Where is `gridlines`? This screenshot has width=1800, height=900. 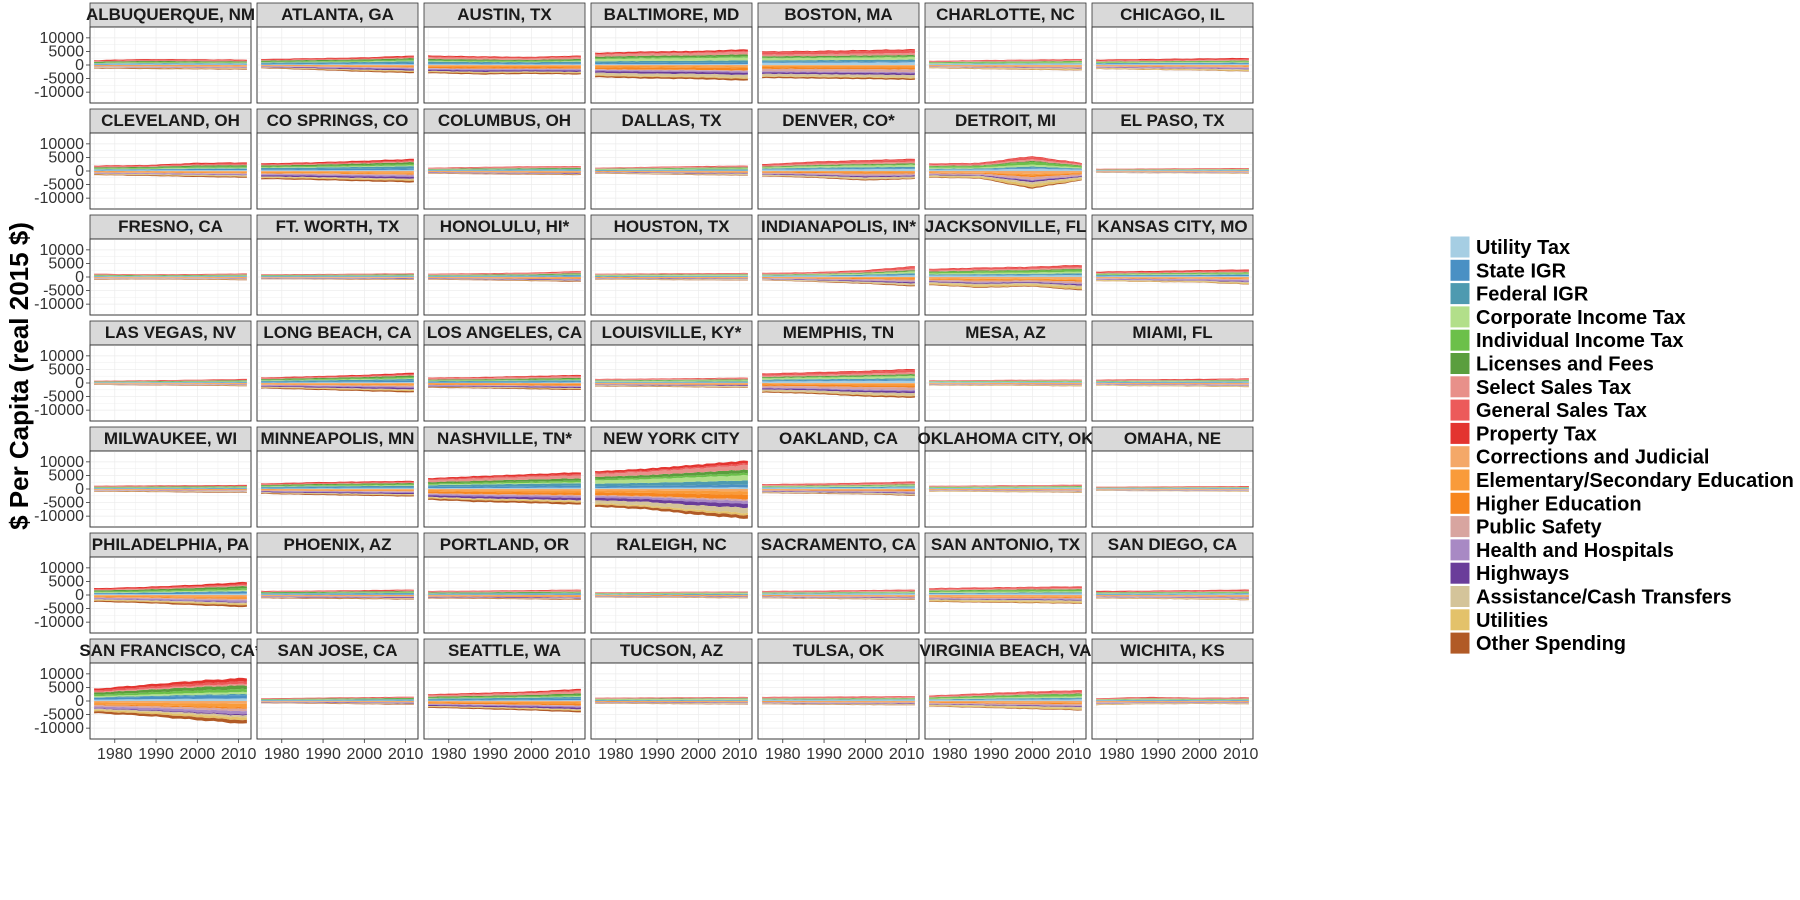 gridlines is located at coordinates (1172, 383).